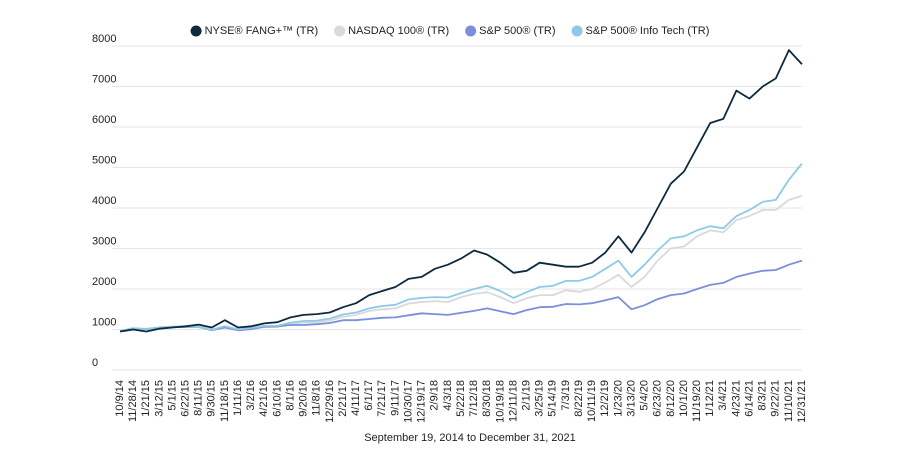  Describe the element at coordinates (199, 398) in the screenshot. I see `x-tick-label: 8/11/15` at that location.